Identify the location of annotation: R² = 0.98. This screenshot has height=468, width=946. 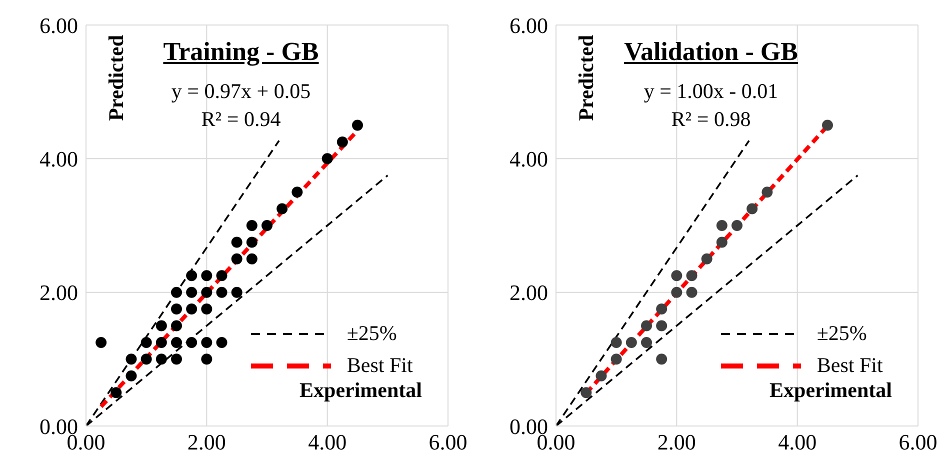
(711, 119).